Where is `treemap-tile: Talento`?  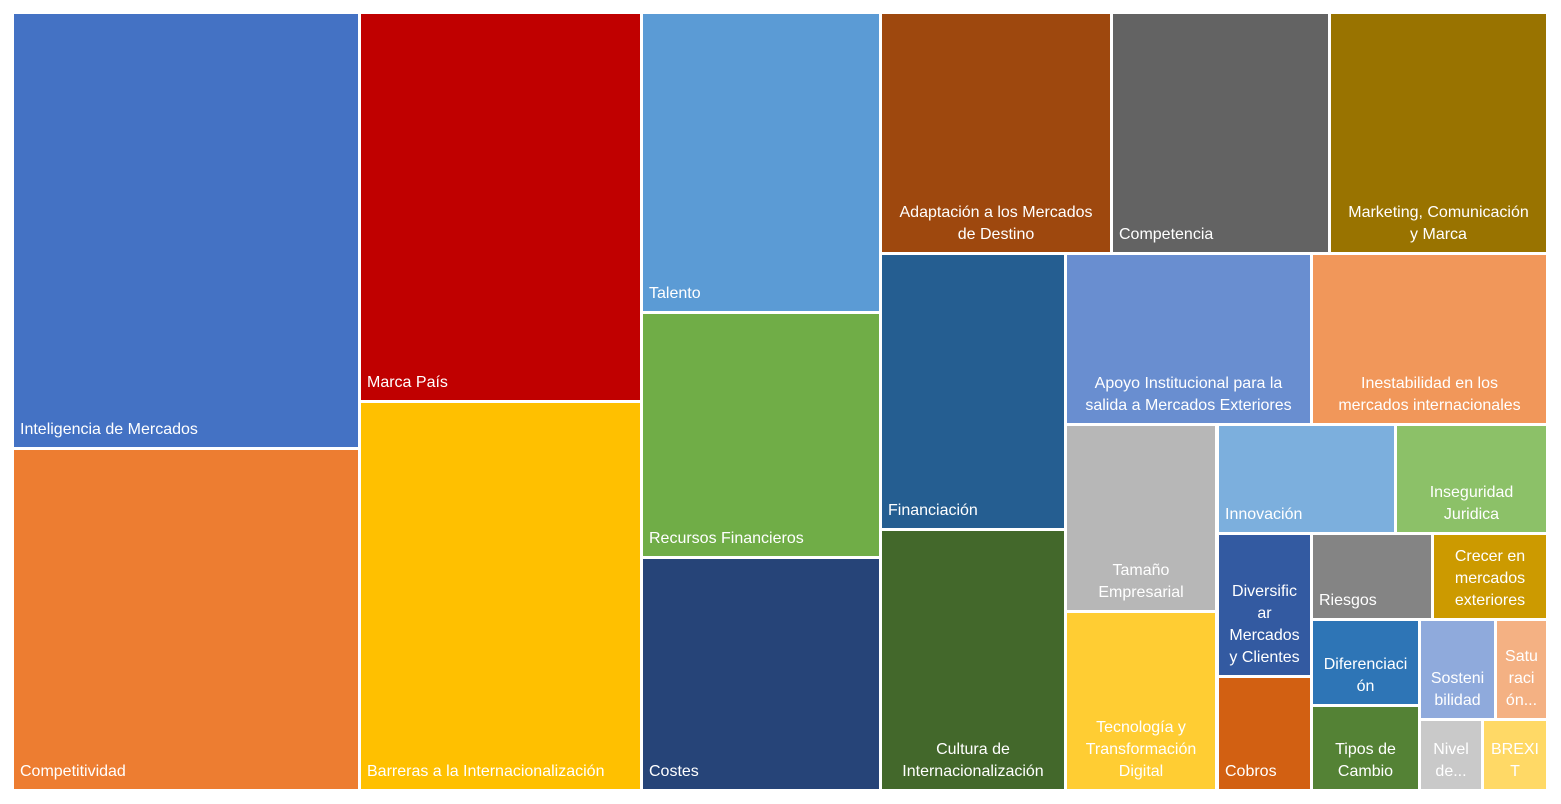 treemap-tile: Talento is located at coordinates (761, 162).